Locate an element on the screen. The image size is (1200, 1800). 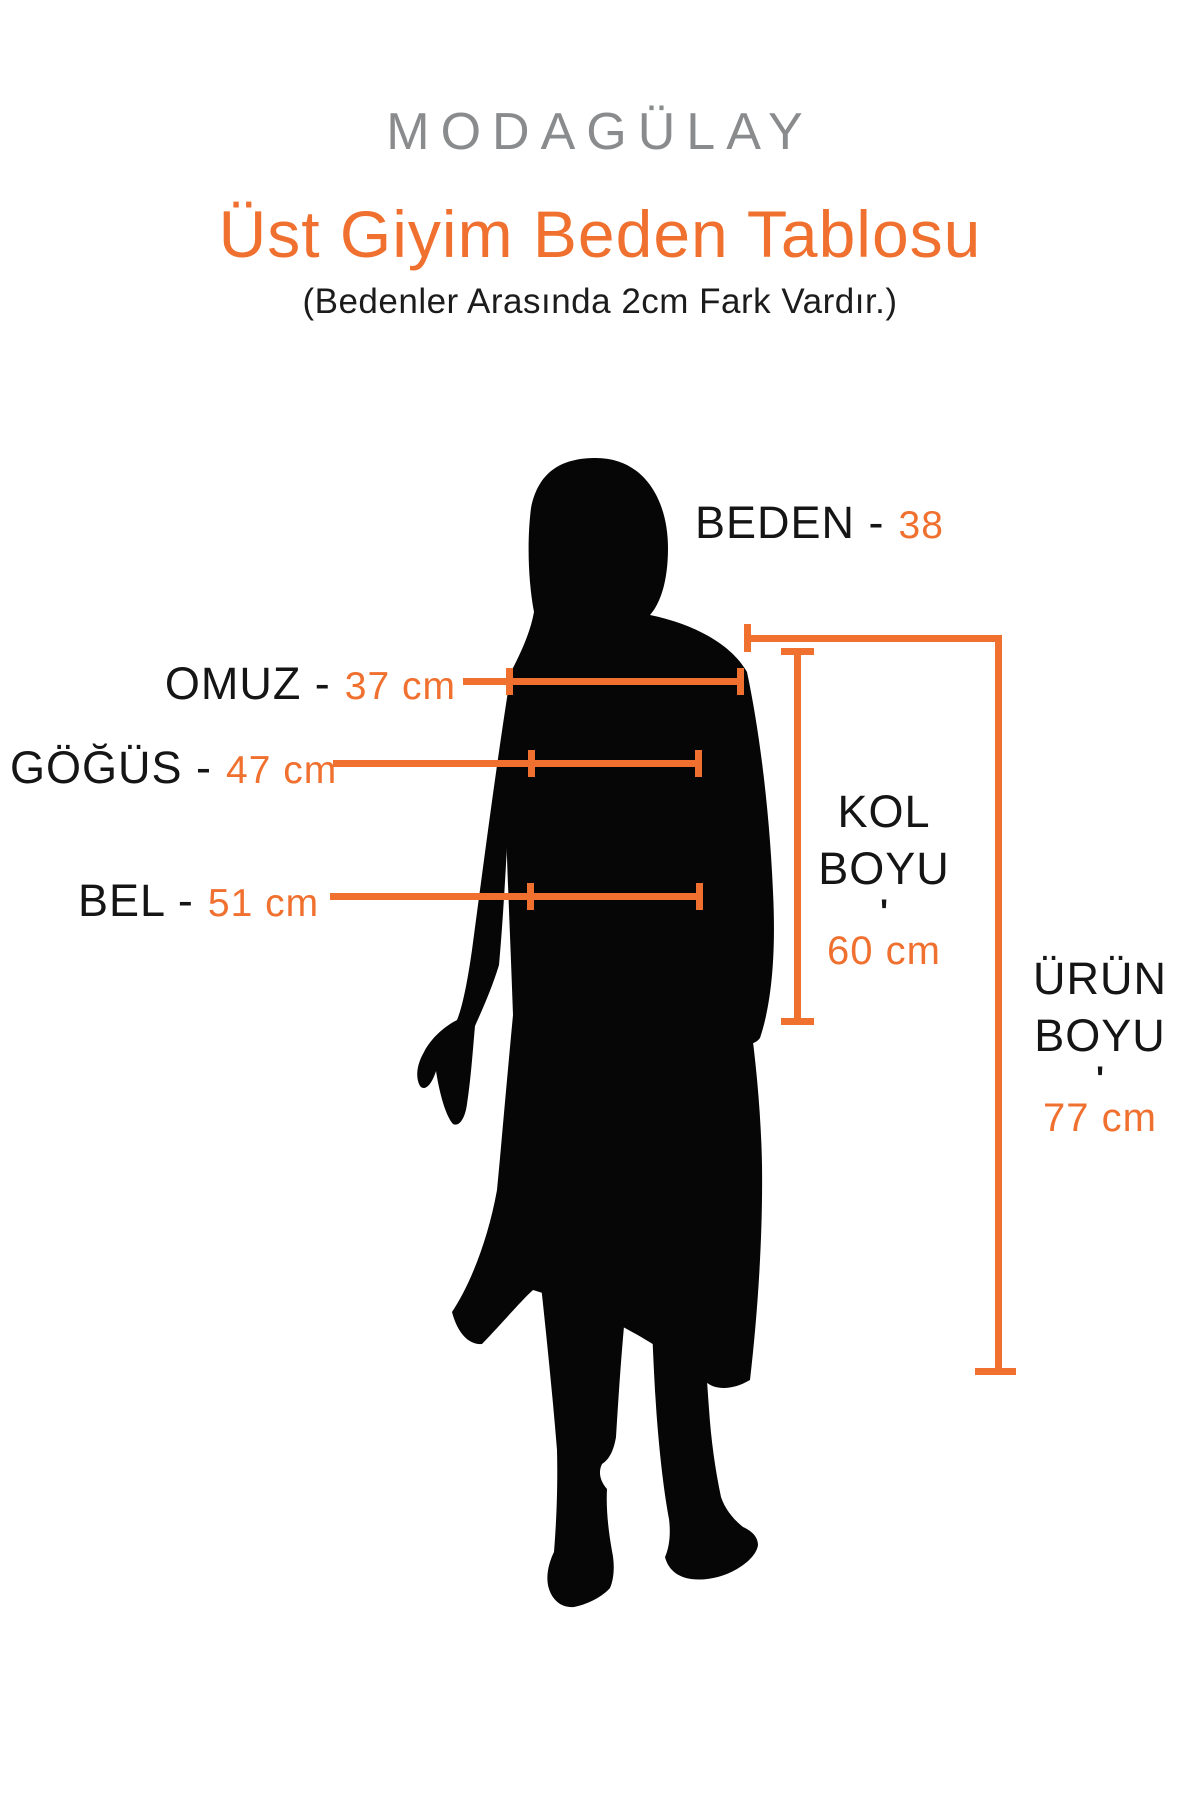
kol-measure-line is located at coordinates (797, 838).